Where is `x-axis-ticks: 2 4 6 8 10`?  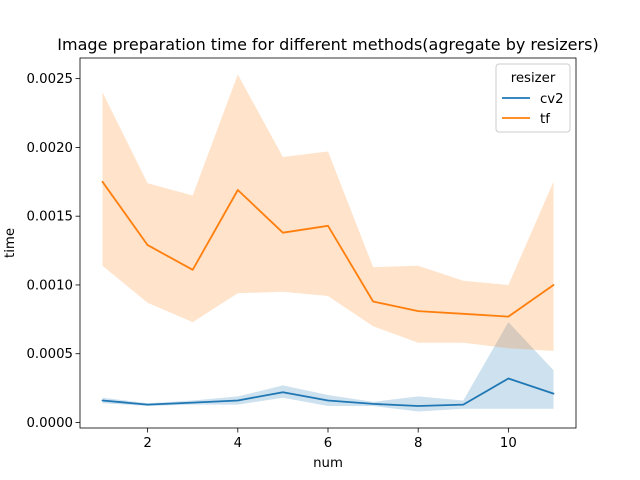 x-axis-ticks: 2 4 6 8 10 is located at coordinates (330, 439).